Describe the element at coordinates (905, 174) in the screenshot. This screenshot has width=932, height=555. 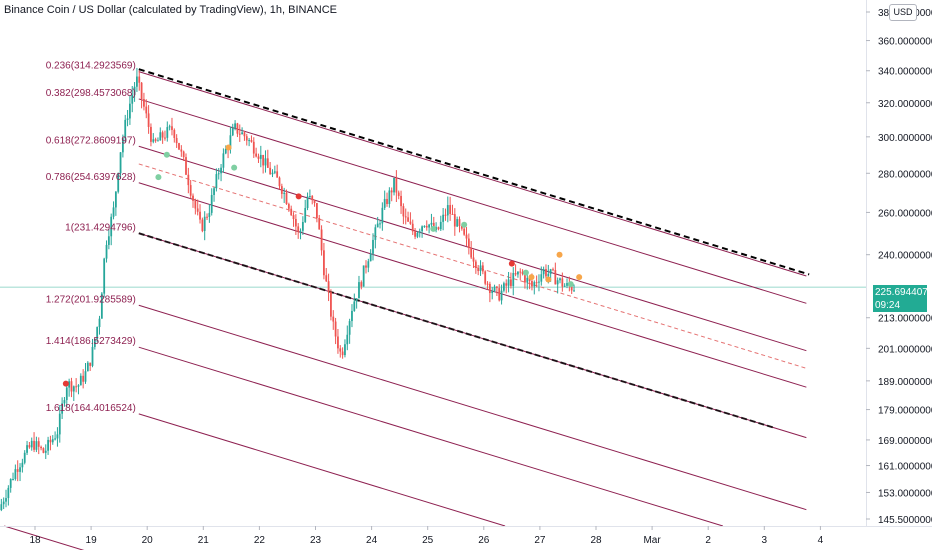
I see `price-tick-label: 280.0000000` at that location.